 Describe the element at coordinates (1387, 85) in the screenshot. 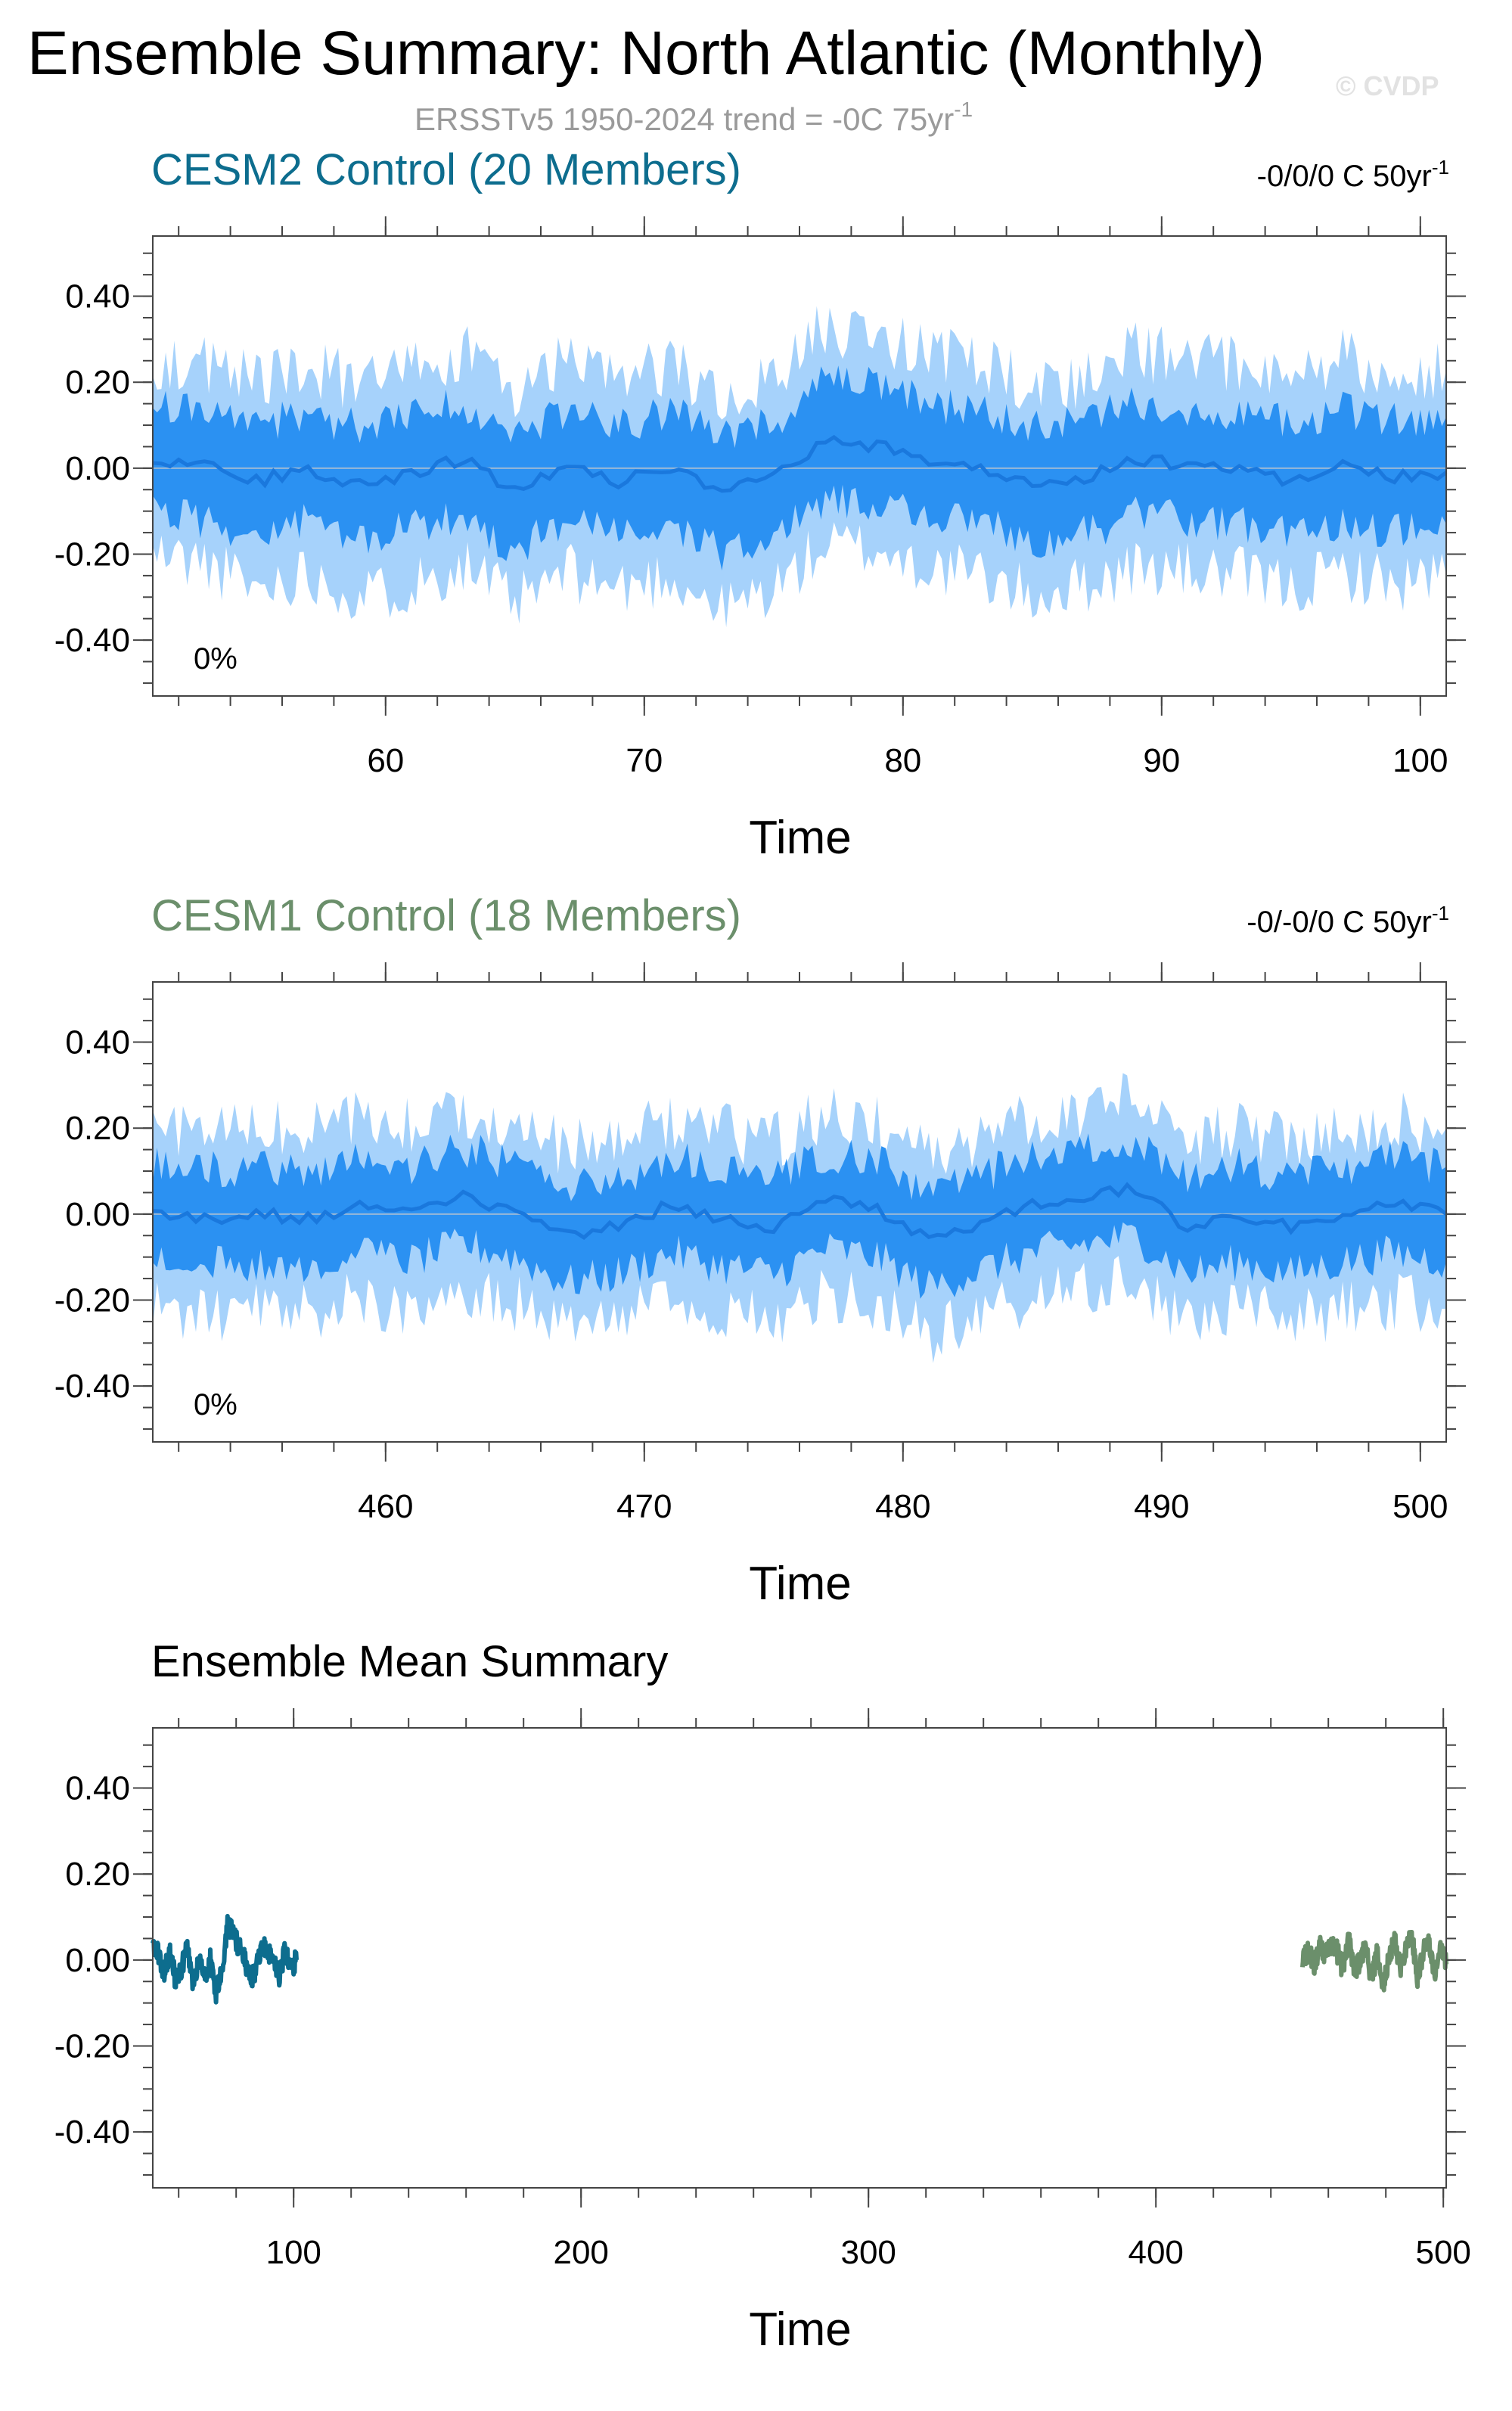

I see `cvdp-watermark: © CVDP` at that location.